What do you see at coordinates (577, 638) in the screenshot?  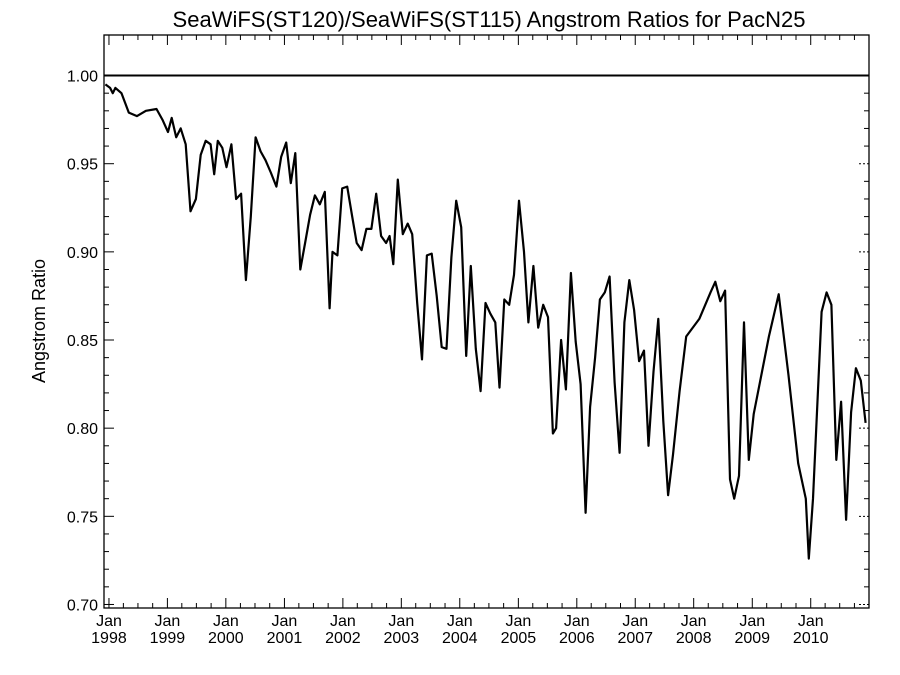 I see `x-tick-year: 2006` at bounding box center [577, 638].